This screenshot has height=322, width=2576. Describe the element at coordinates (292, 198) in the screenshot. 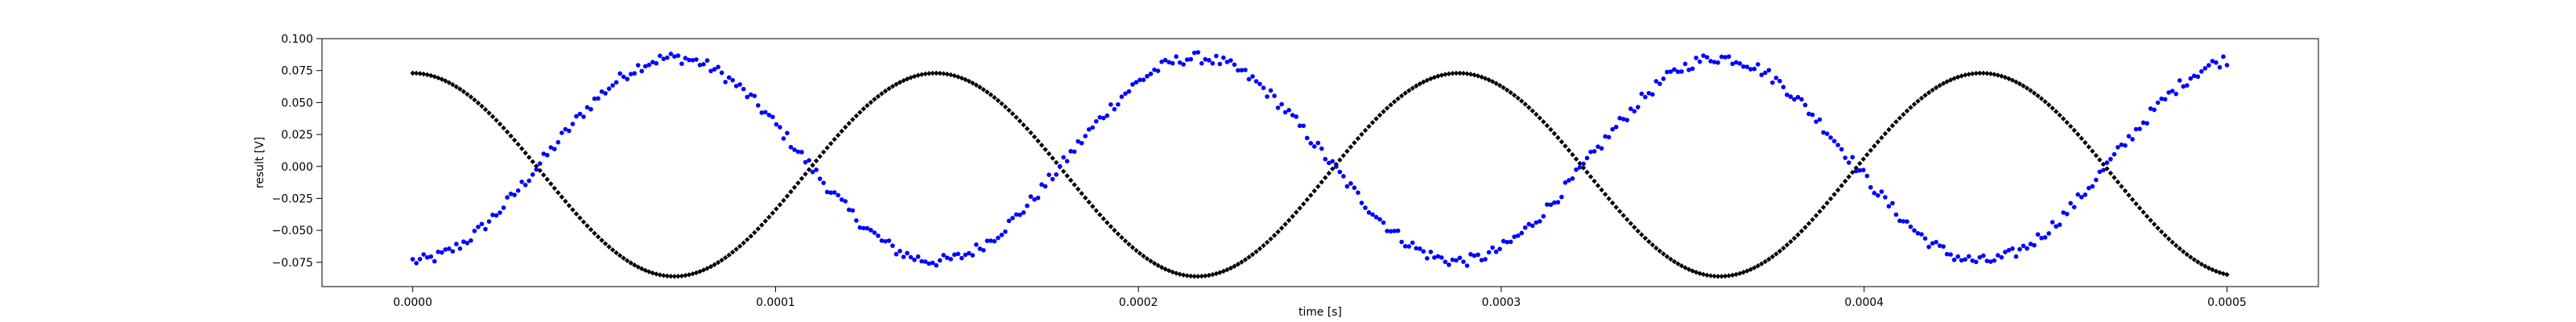

I see `y-tick-label: −0.025` at that location.